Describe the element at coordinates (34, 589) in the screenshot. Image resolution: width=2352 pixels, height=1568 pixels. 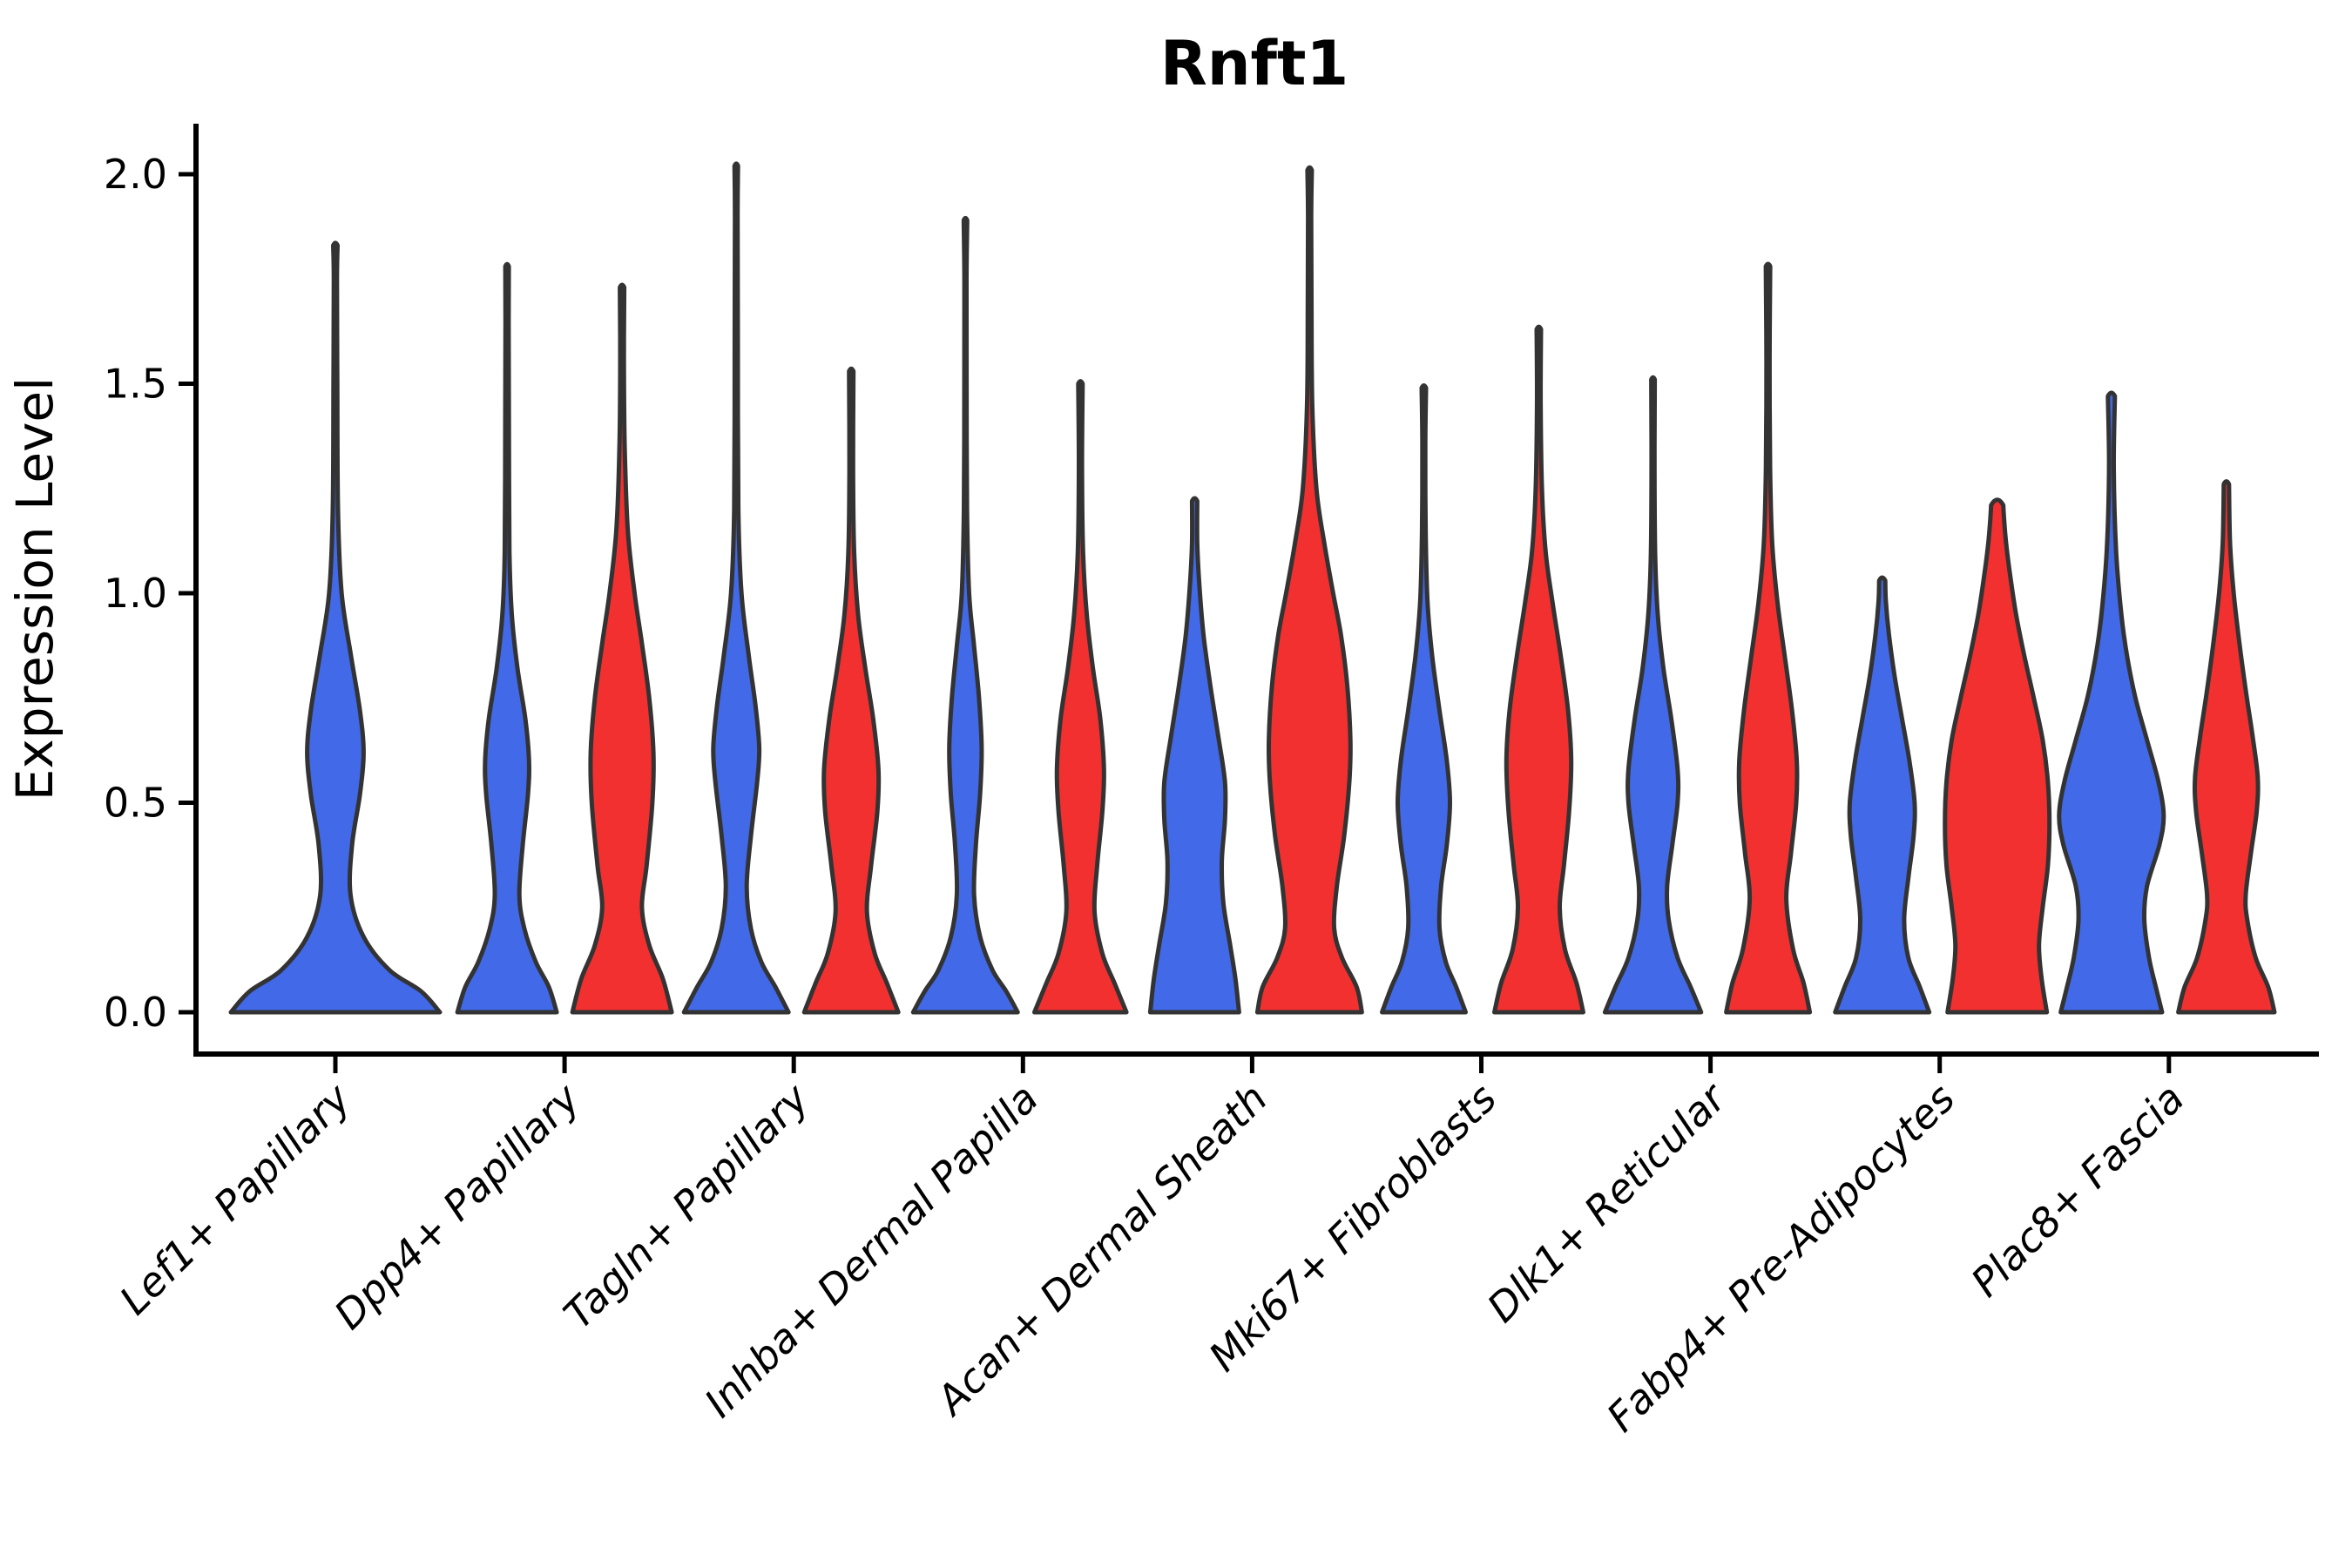
I see `y-axis-label: Expression Level` at that location.